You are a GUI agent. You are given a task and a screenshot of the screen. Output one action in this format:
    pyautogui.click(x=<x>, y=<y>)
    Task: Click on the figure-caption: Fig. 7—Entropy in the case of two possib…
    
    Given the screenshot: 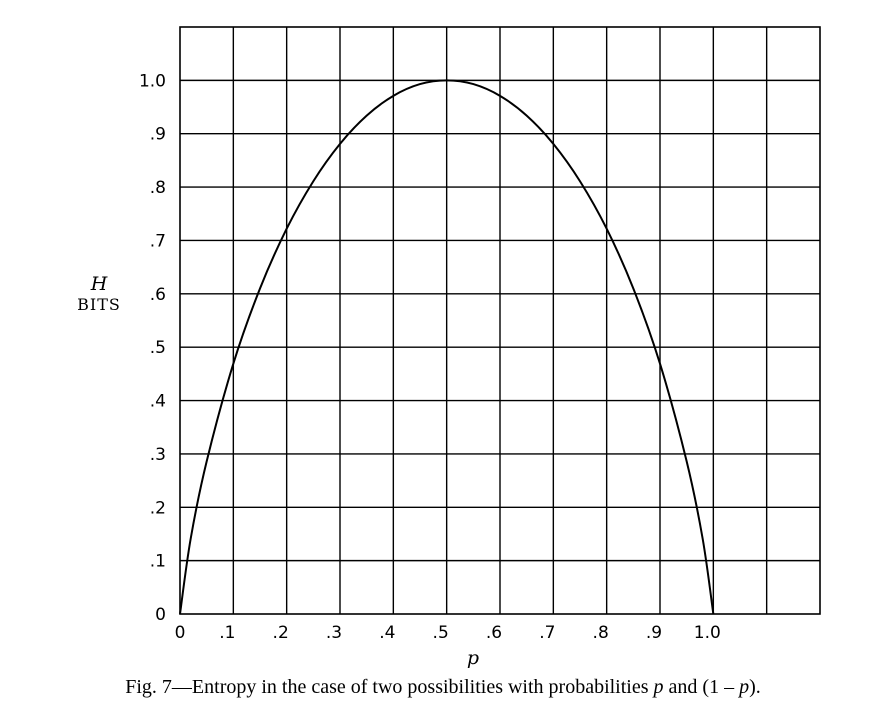 What is the action you would take?
    pyautogui.click(x=443, y=687)
    